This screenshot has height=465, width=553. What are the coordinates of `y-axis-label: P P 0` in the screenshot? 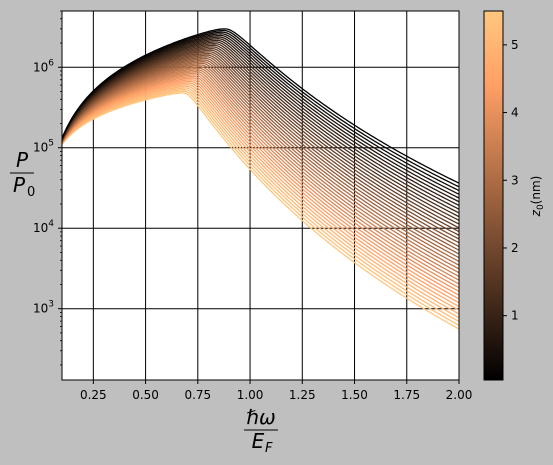 It's located at (22, 174).